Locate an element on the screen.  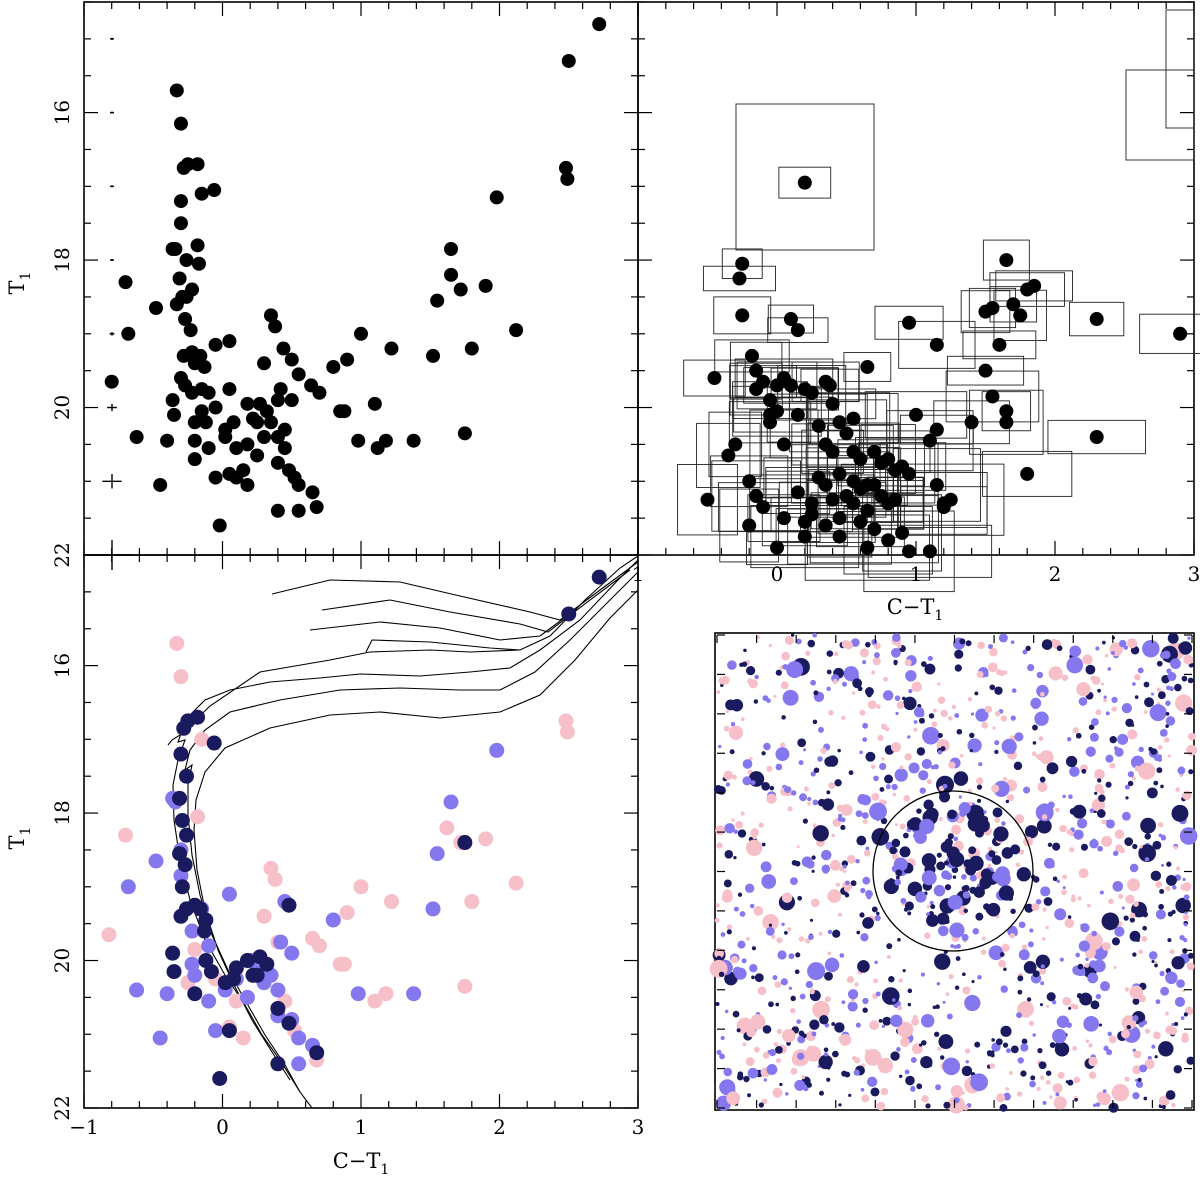
top-left-ylabel: T1 is located at coordinates (19, 283).